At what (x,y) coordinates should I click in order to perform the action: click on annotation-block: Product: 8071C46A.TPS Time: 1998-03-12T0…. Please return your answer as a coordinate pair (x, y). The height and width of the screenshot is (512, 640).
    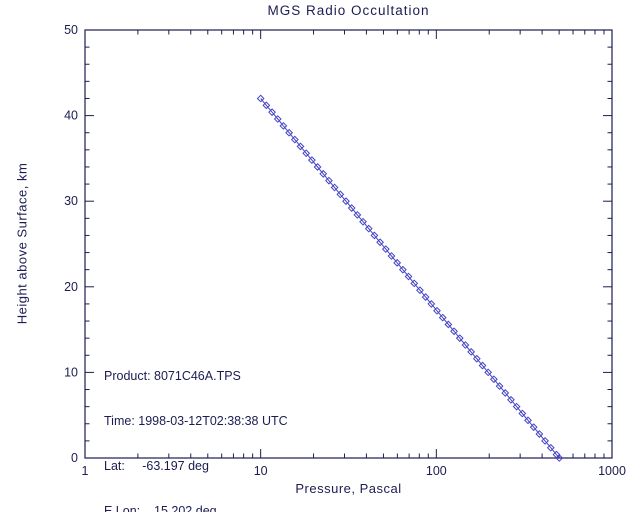
    Looking at the image, I should click on (196, 425).